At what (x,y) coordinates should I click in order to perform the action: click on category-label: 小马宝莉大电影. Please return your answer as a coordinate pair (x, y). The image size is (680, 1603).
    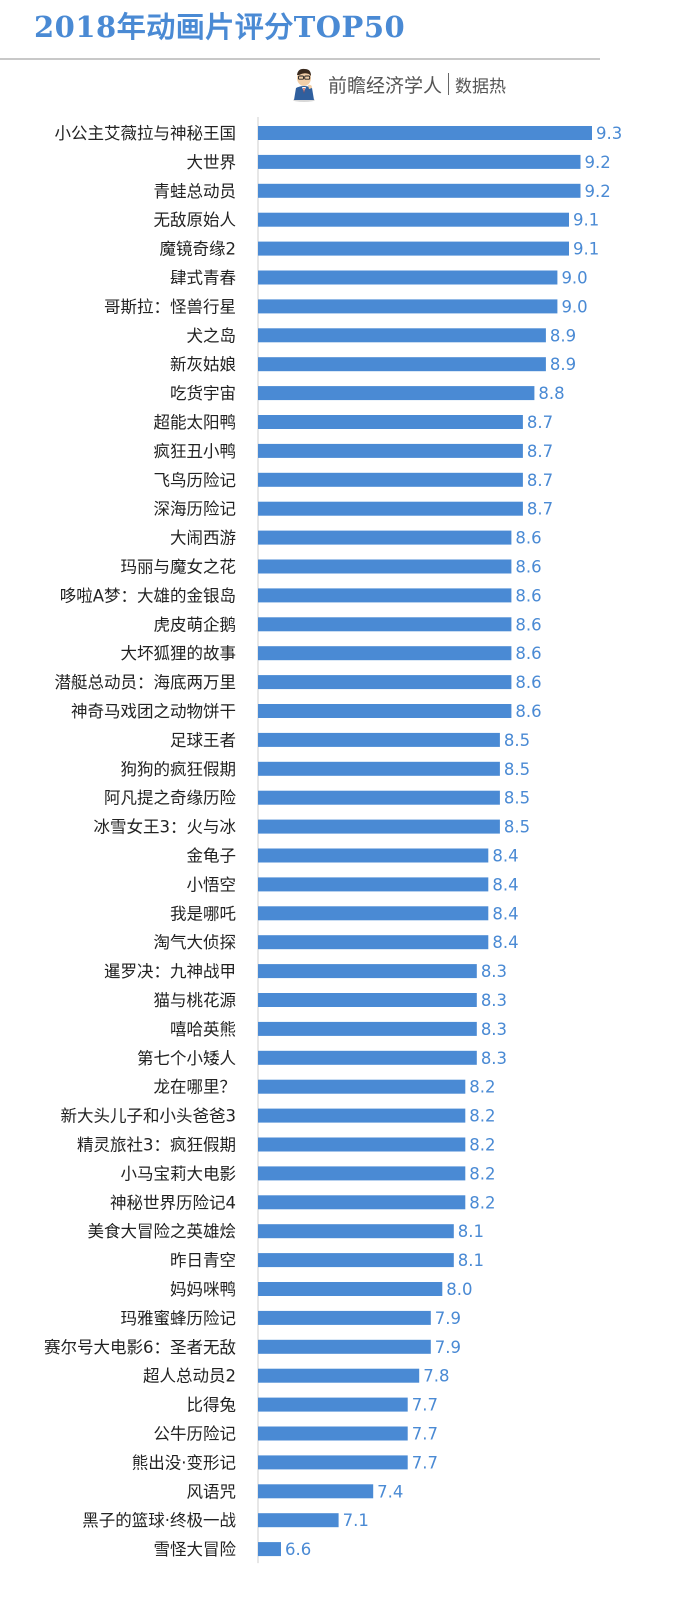
    Looking at the image, I should click on (179, 1173).